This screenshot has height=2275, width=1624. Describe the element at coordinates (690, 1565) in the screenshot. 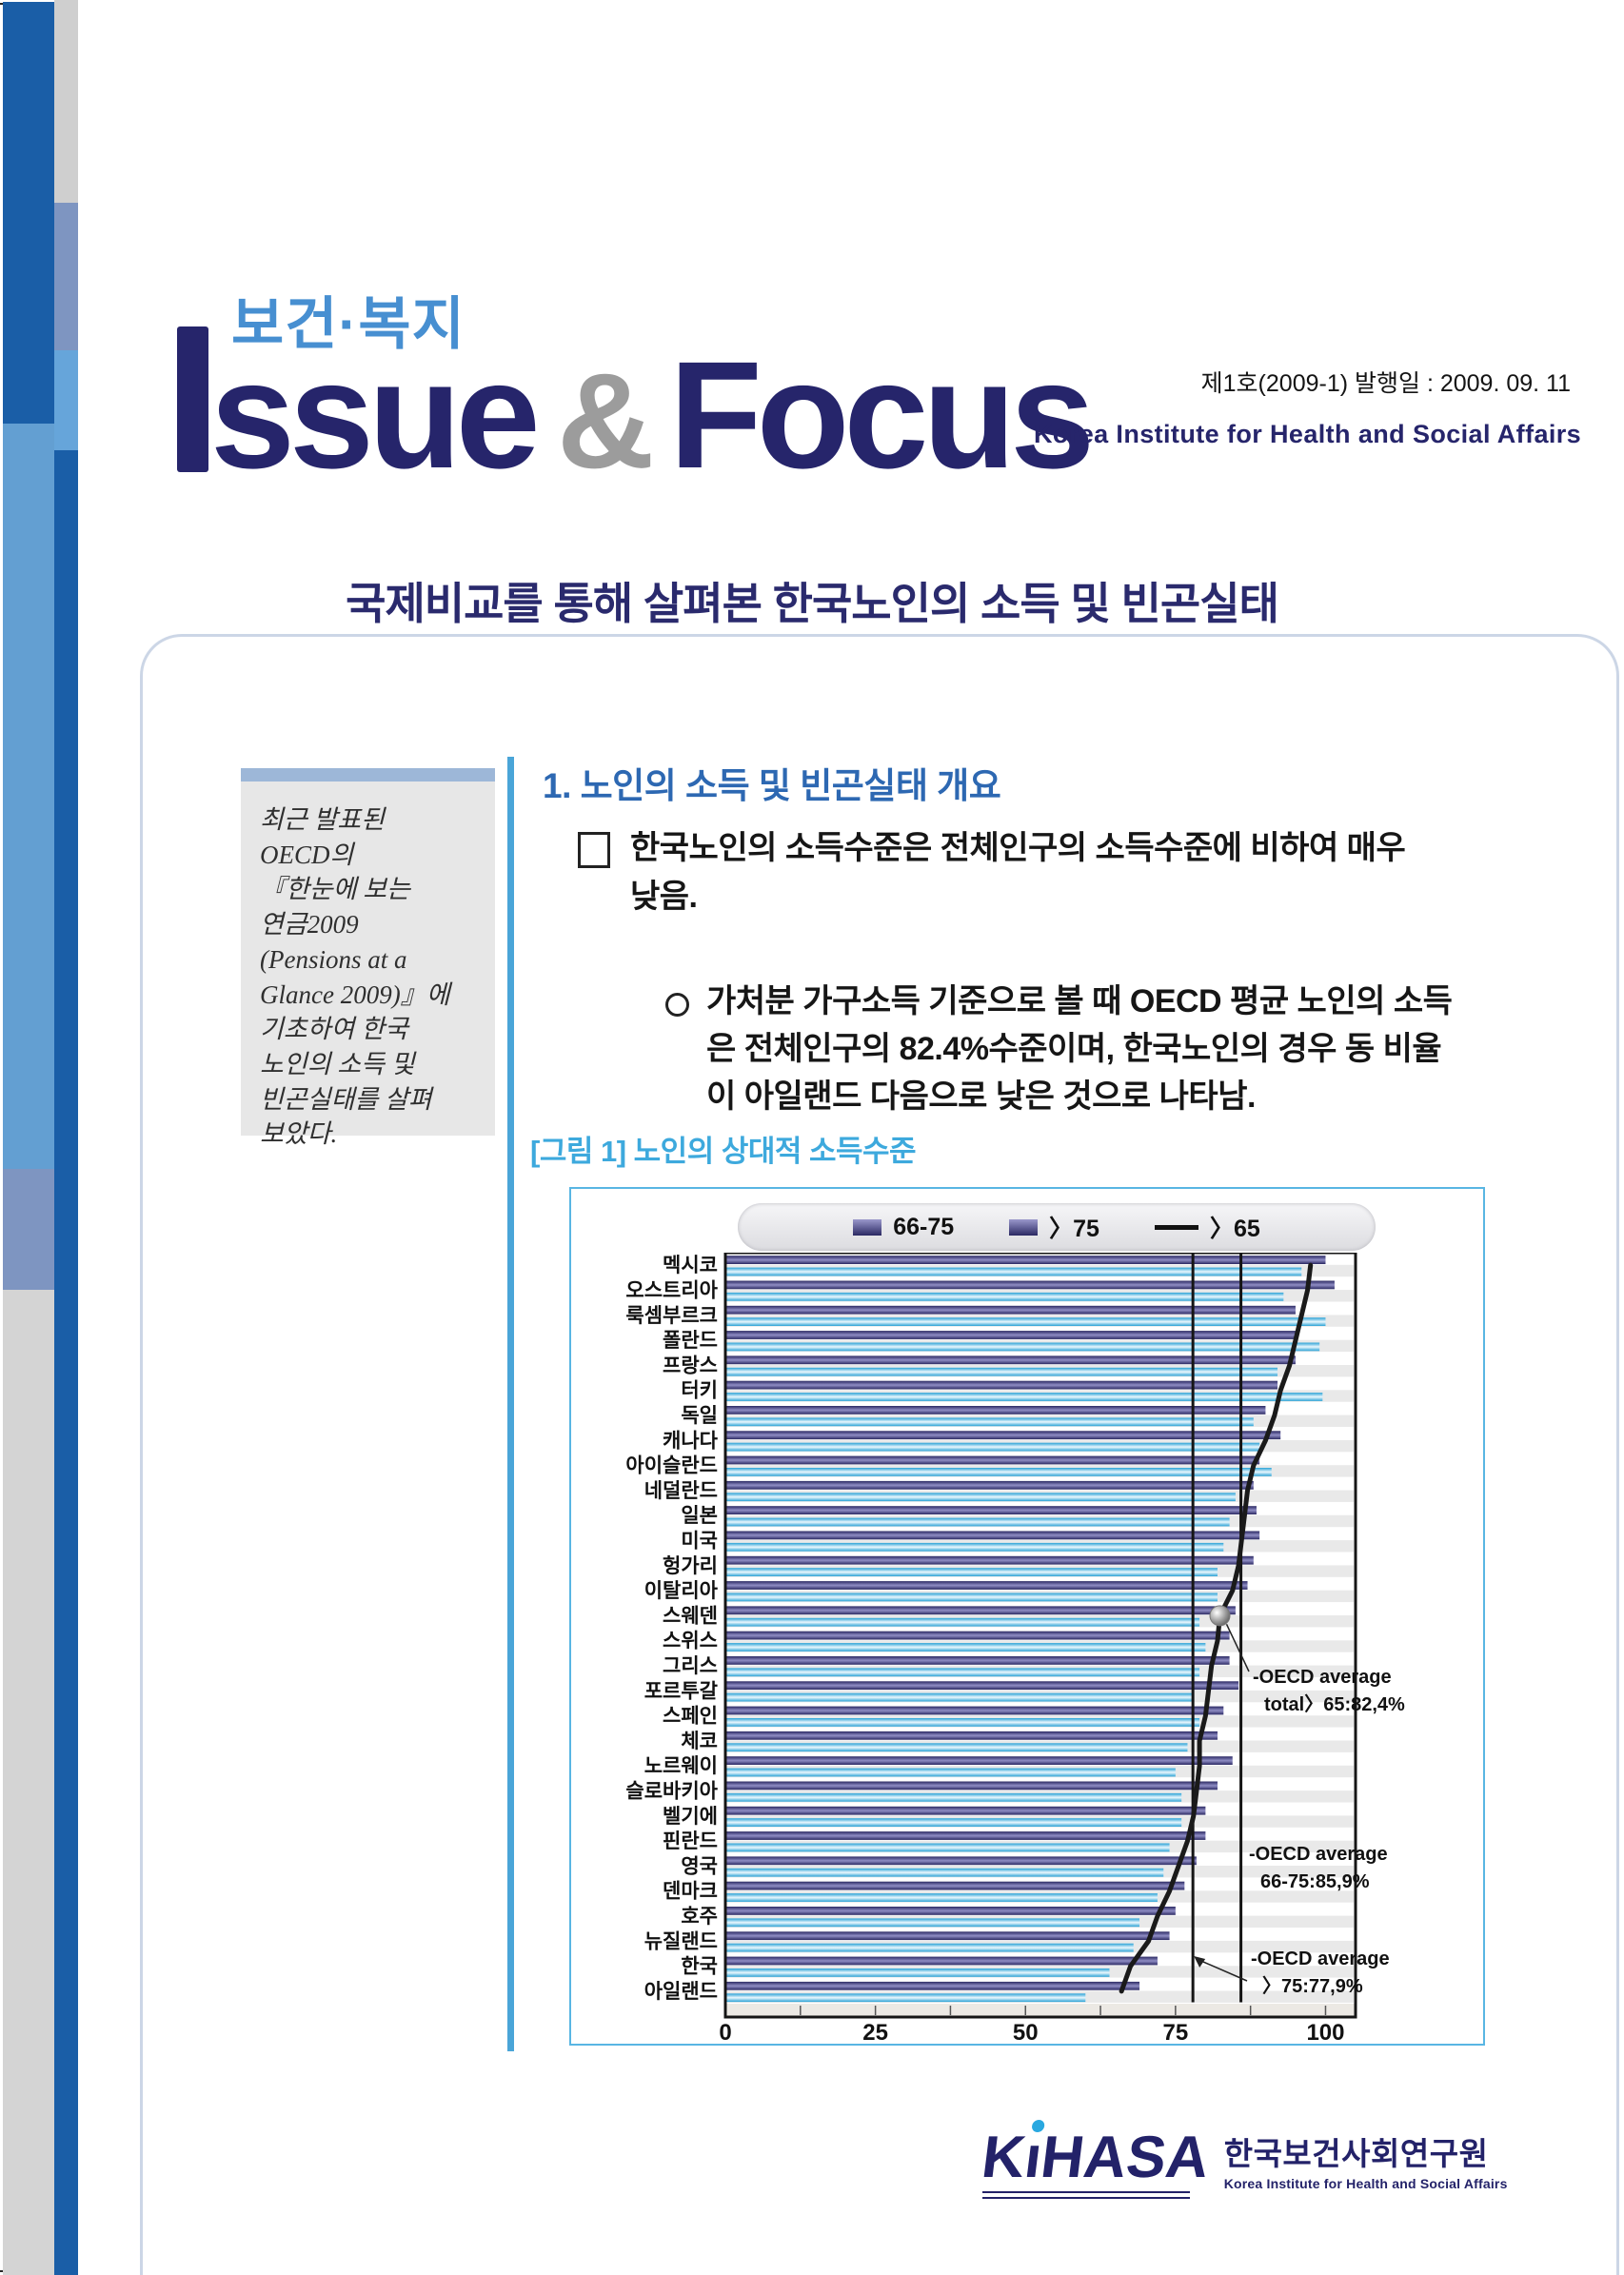

I see `country-label: 헝가리` at that location.